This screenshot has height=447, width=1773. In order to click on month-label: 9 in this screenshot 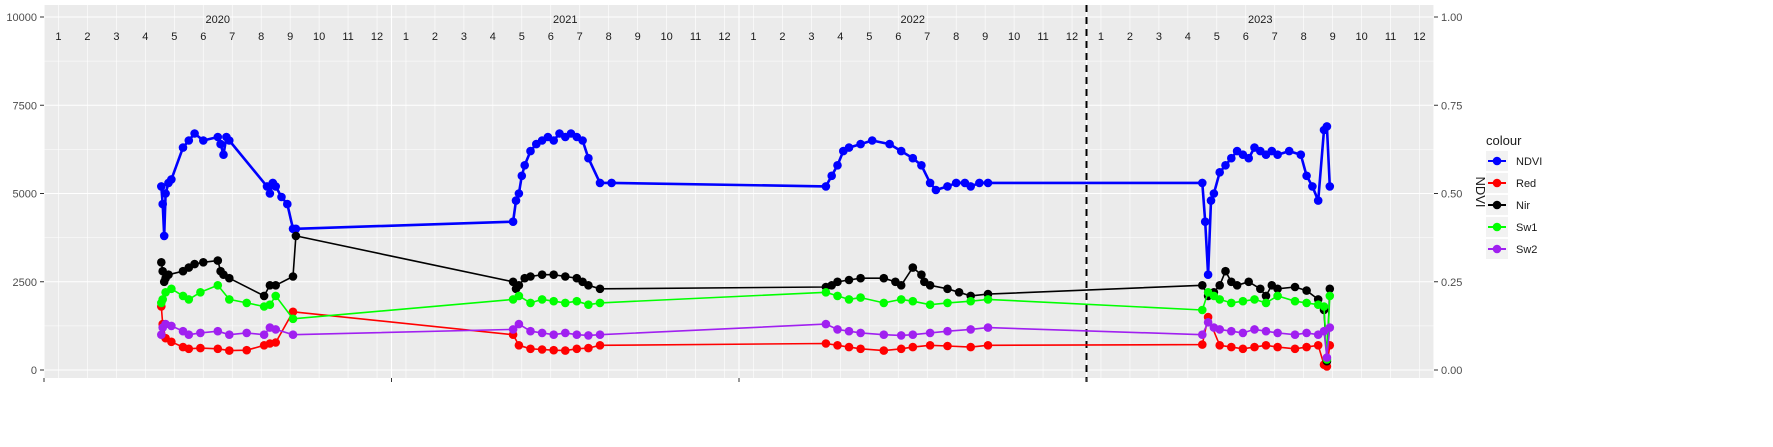, I will do `click(985, 37)`.